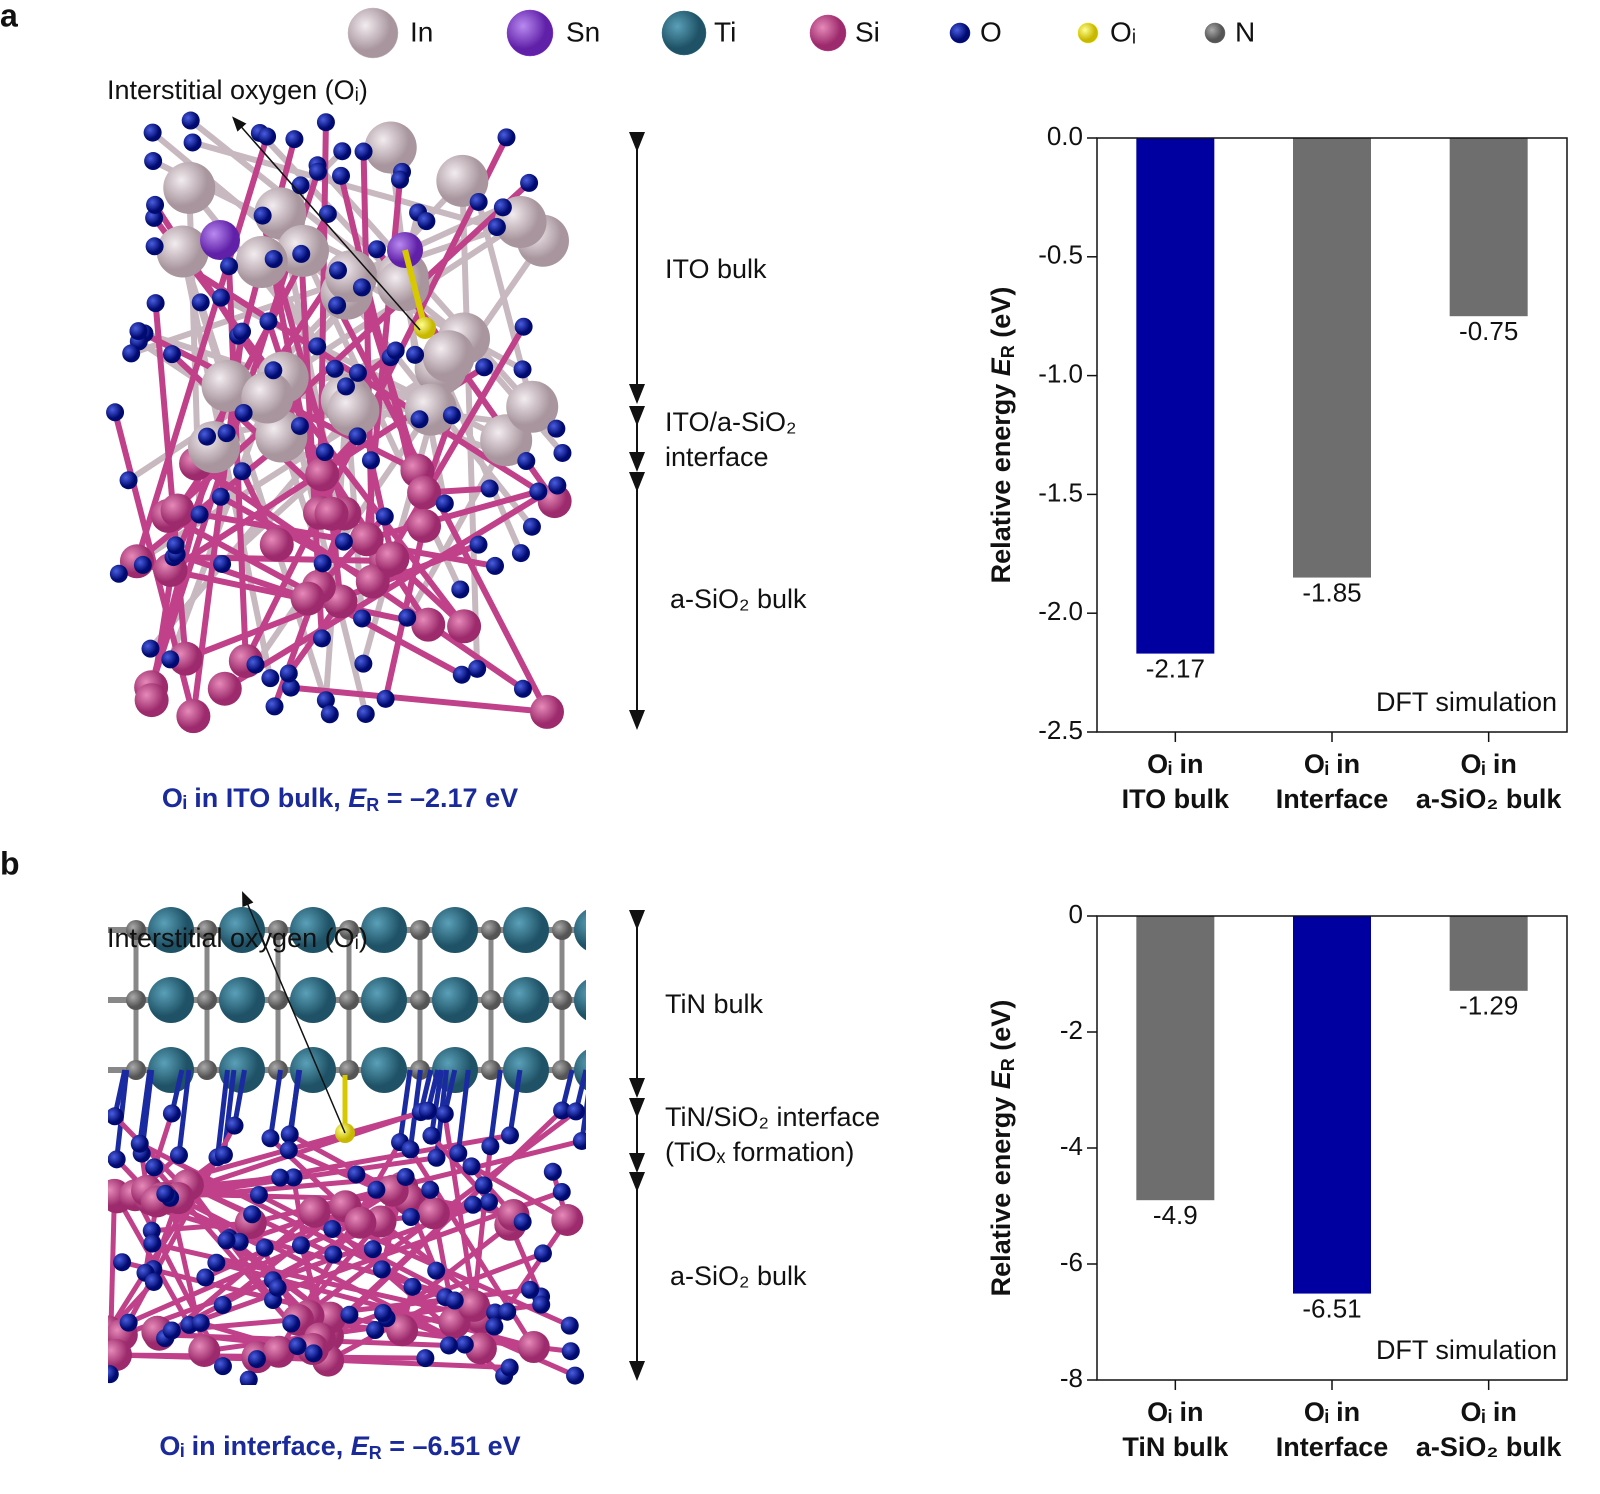 This screenshot has width=1600, height=1494. Describe the element at coordinates (1071, 1030) in the screenshot. I see `y-tick-label: -2` at that location.